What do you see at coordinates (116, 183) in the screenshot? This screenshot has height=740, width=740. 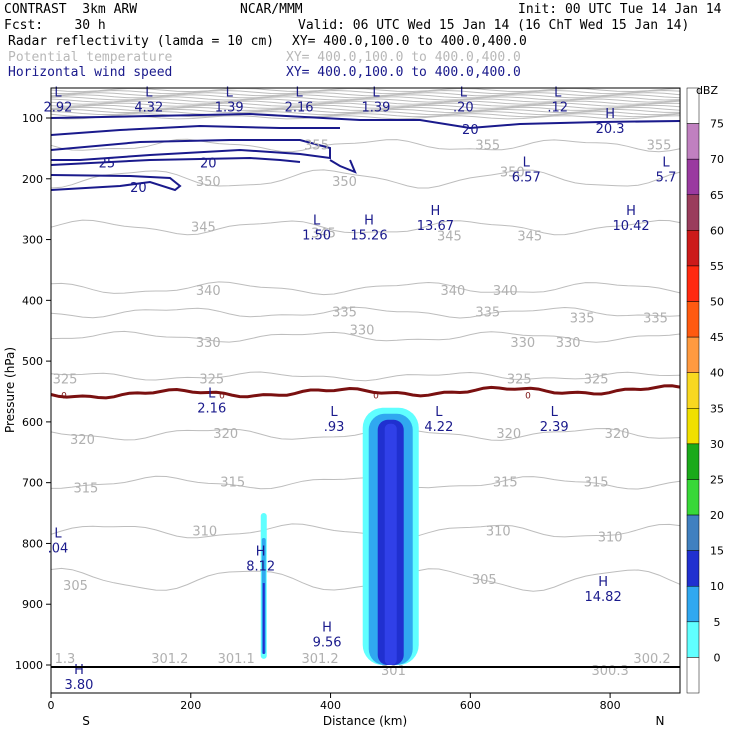 I see `wind-contour-20c` at bounding box center [116, 183].